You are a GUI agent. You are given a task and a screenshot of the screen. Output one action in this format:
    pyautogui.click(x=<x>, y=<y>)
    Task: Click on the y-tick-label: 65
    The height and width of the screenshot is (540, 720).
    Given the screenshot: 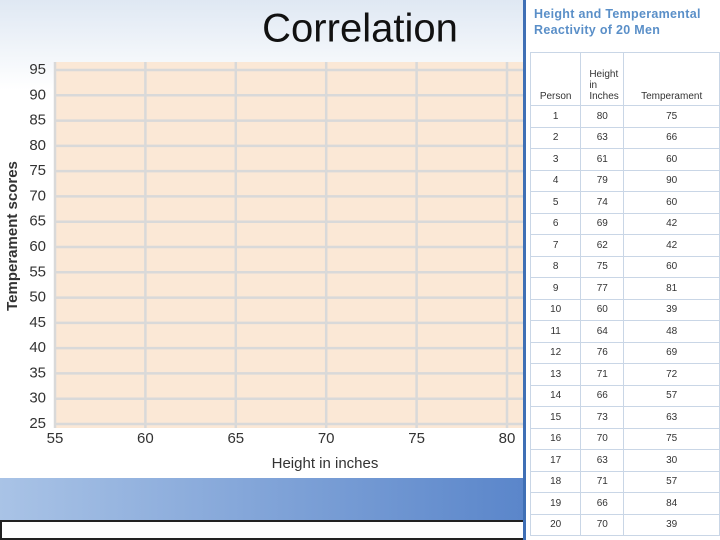 What is the action you would take?
    pyautogui.click(x=37, y=221)
    